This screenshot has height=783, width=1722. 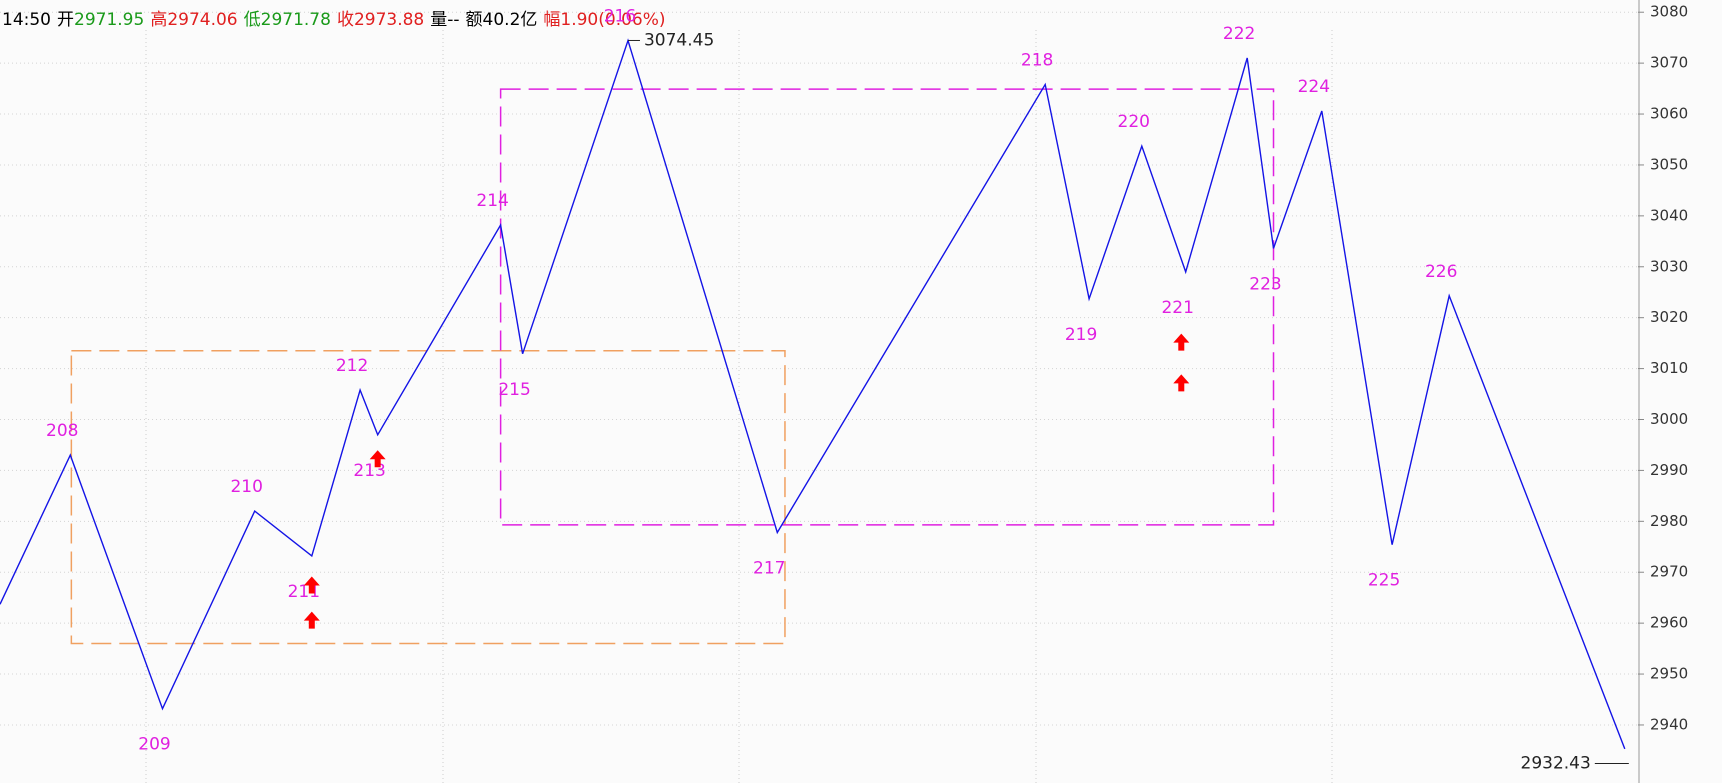 I want to click on y-tick-label: 3060, so click(x=1669, y=114).